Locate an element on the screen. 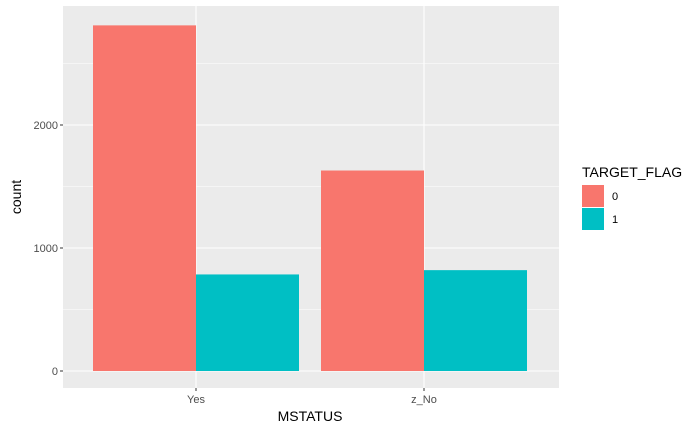 The image size is (700, 432). x-axis-title: MSTATUS is located at coordinates (310, 416).